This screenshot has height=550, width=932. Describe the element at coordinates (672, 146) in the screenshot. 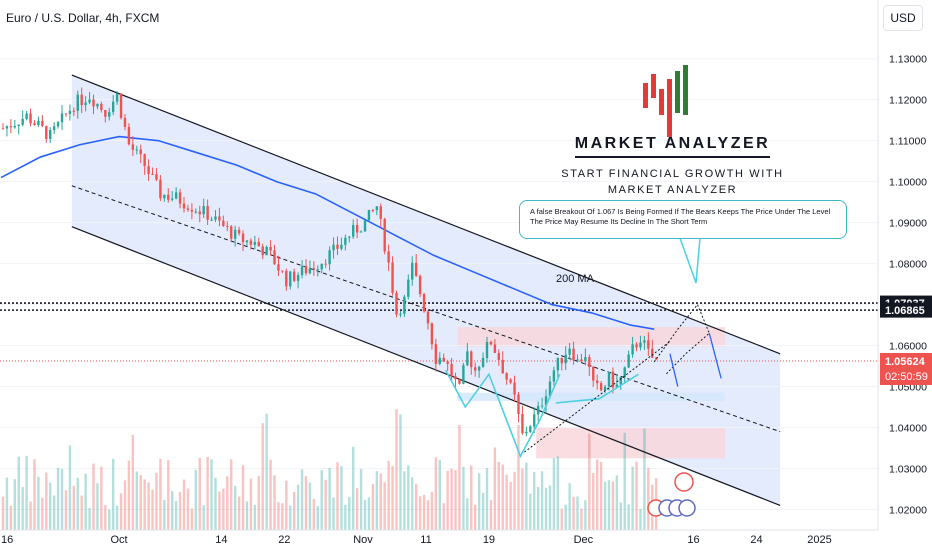

I see `brand-name: MARKET ANALYZER` at that location.